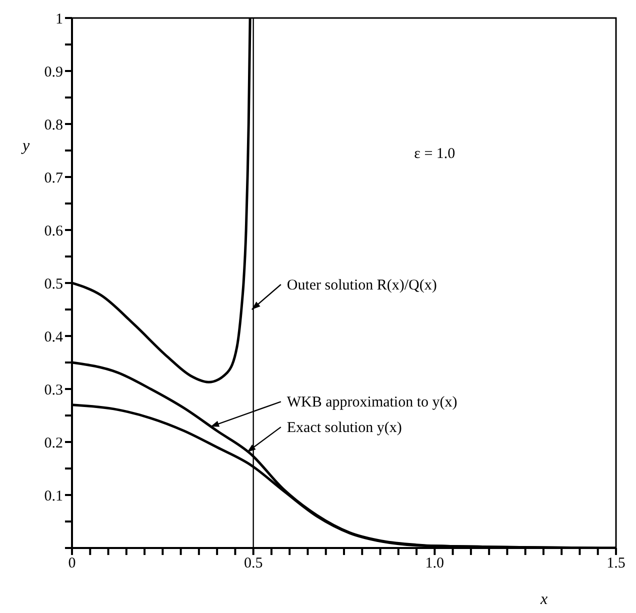 This screenshot has width=636, height=613. Describe the element at coordinates (361, 286) in the screenshot. I see `annotation: Outer solution R(x)/Q(x)` at that location.